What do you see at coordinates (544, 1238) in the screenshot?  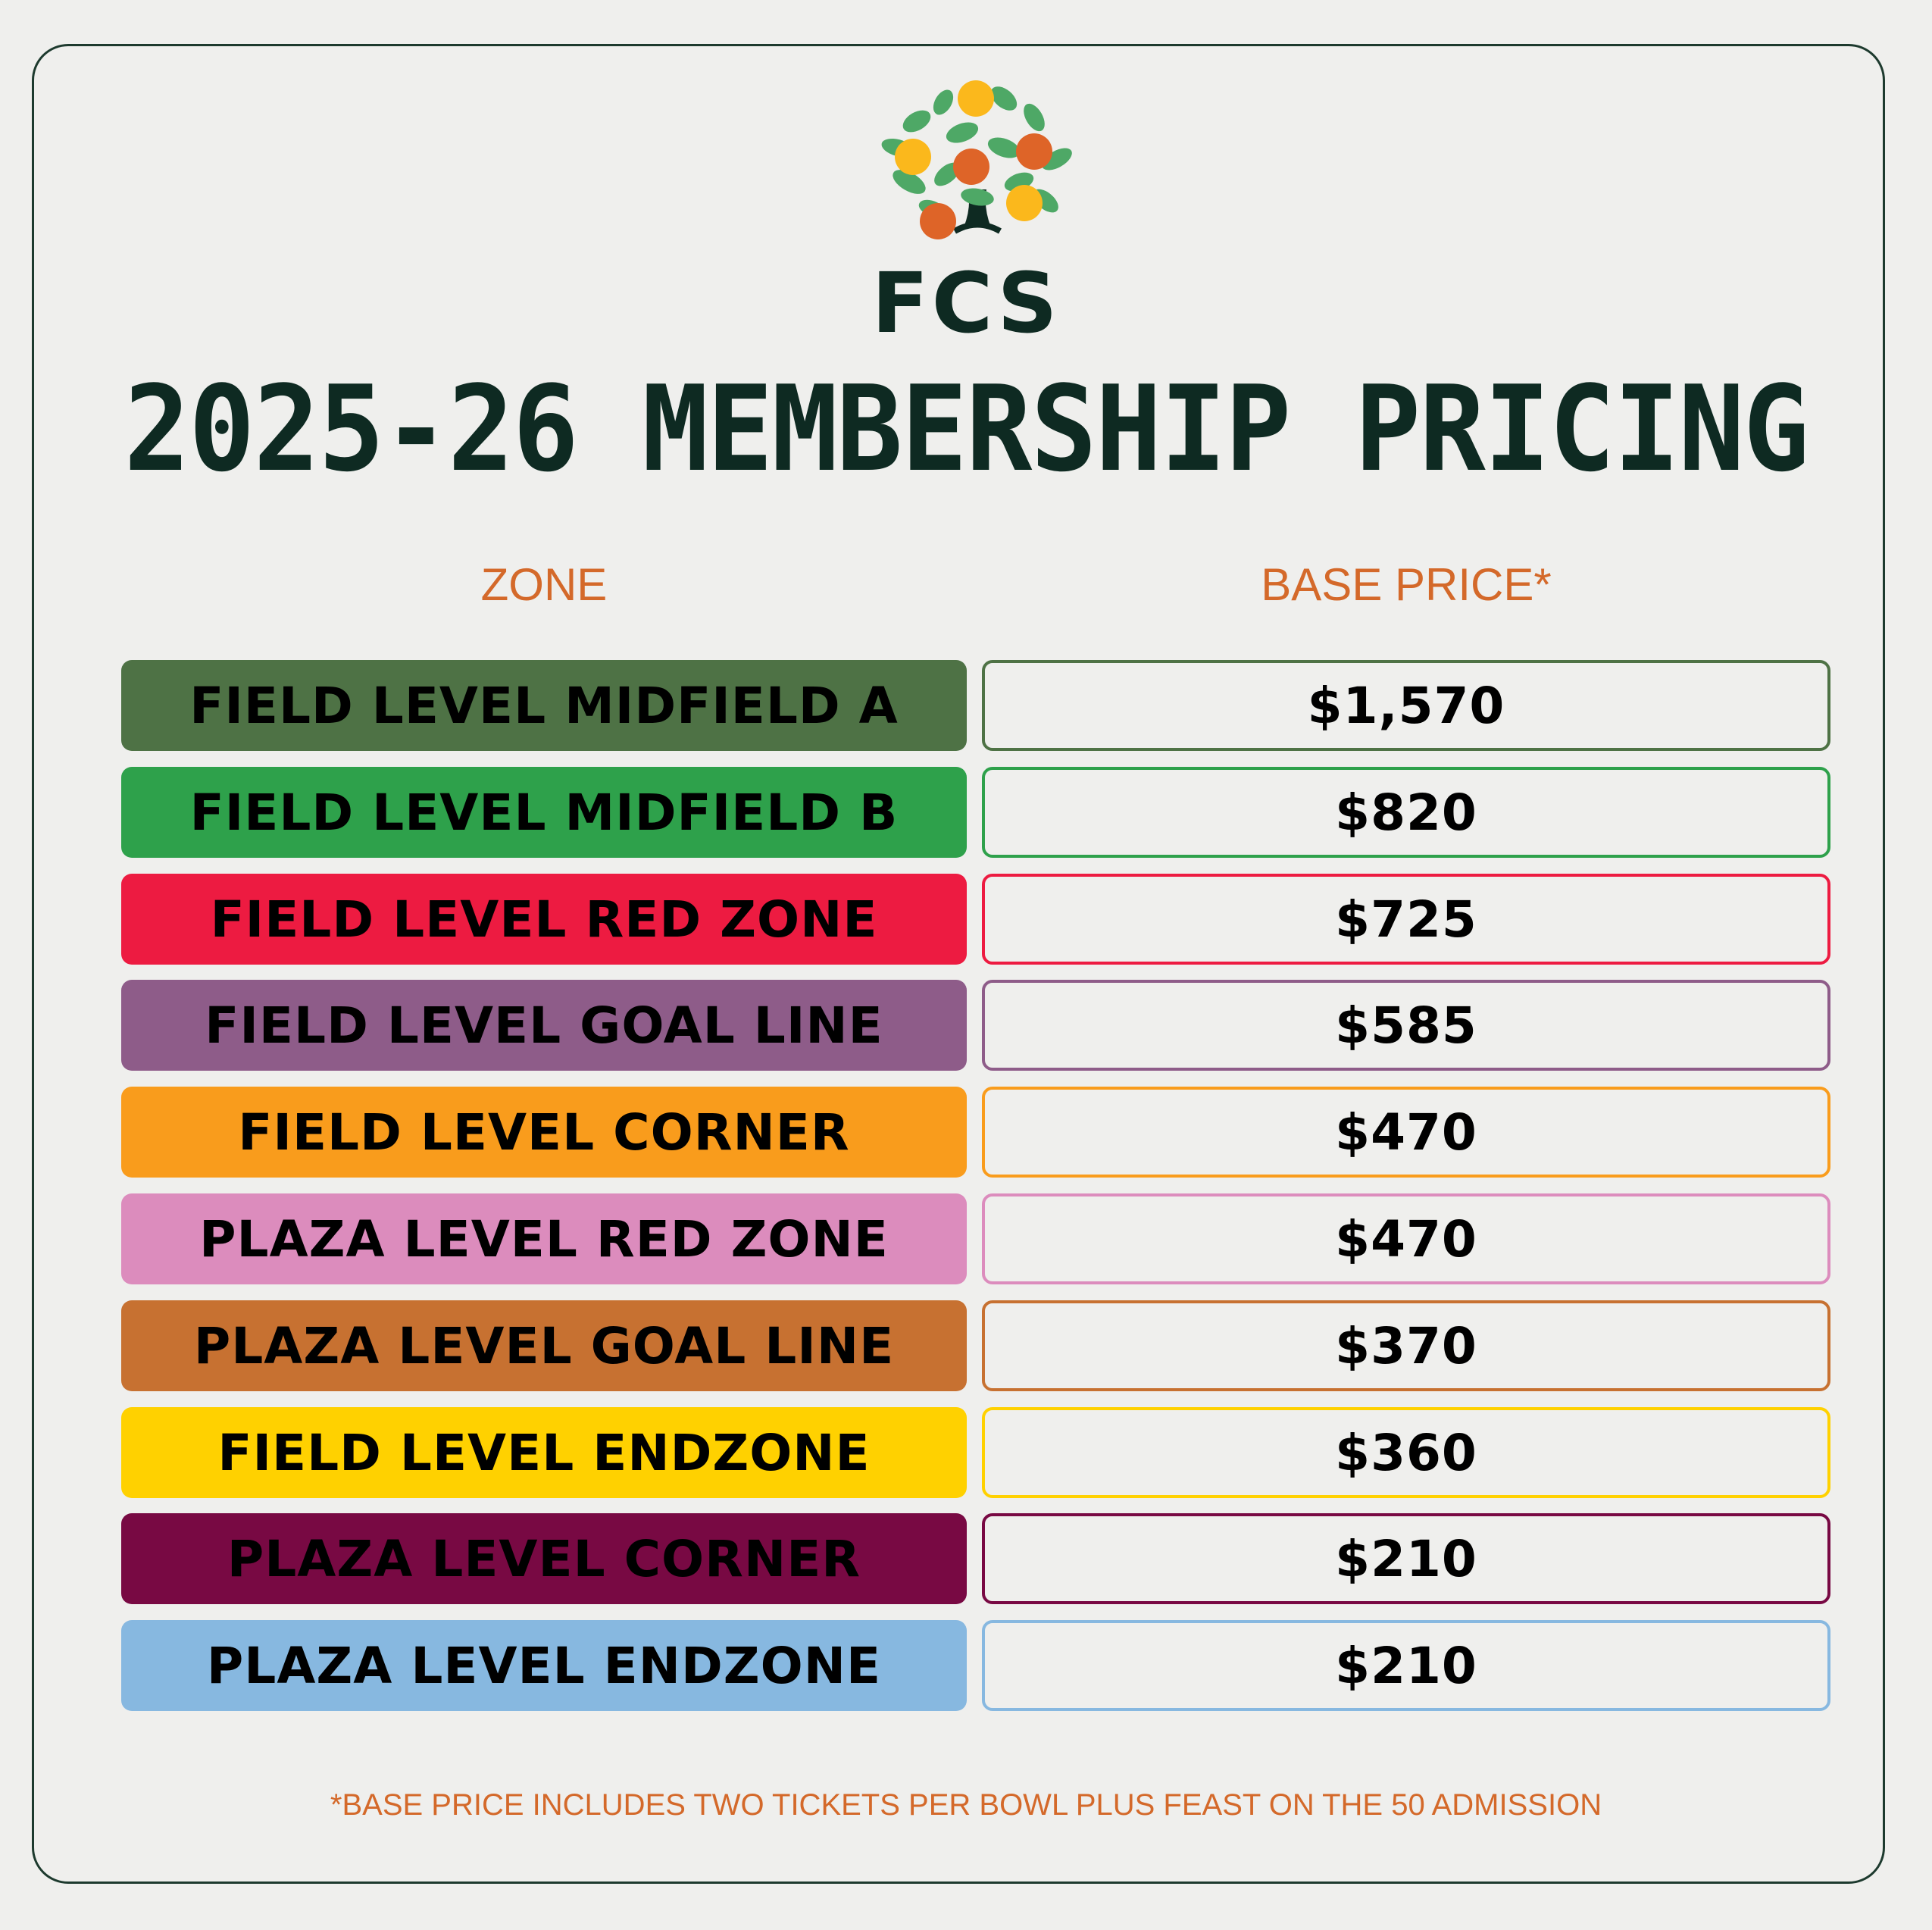 I see `zone-label: PLAZA LEVEL RED ZONE` at bounding box center [544, 1238].